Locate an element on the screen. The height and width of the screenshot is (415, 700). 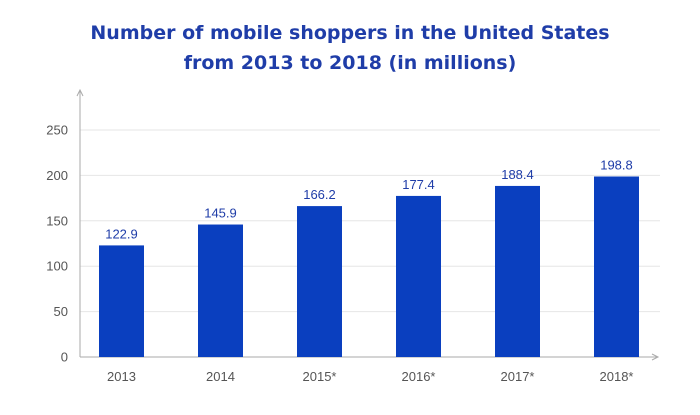
y-tick-label: 100 is located at coordinates (57, 266).